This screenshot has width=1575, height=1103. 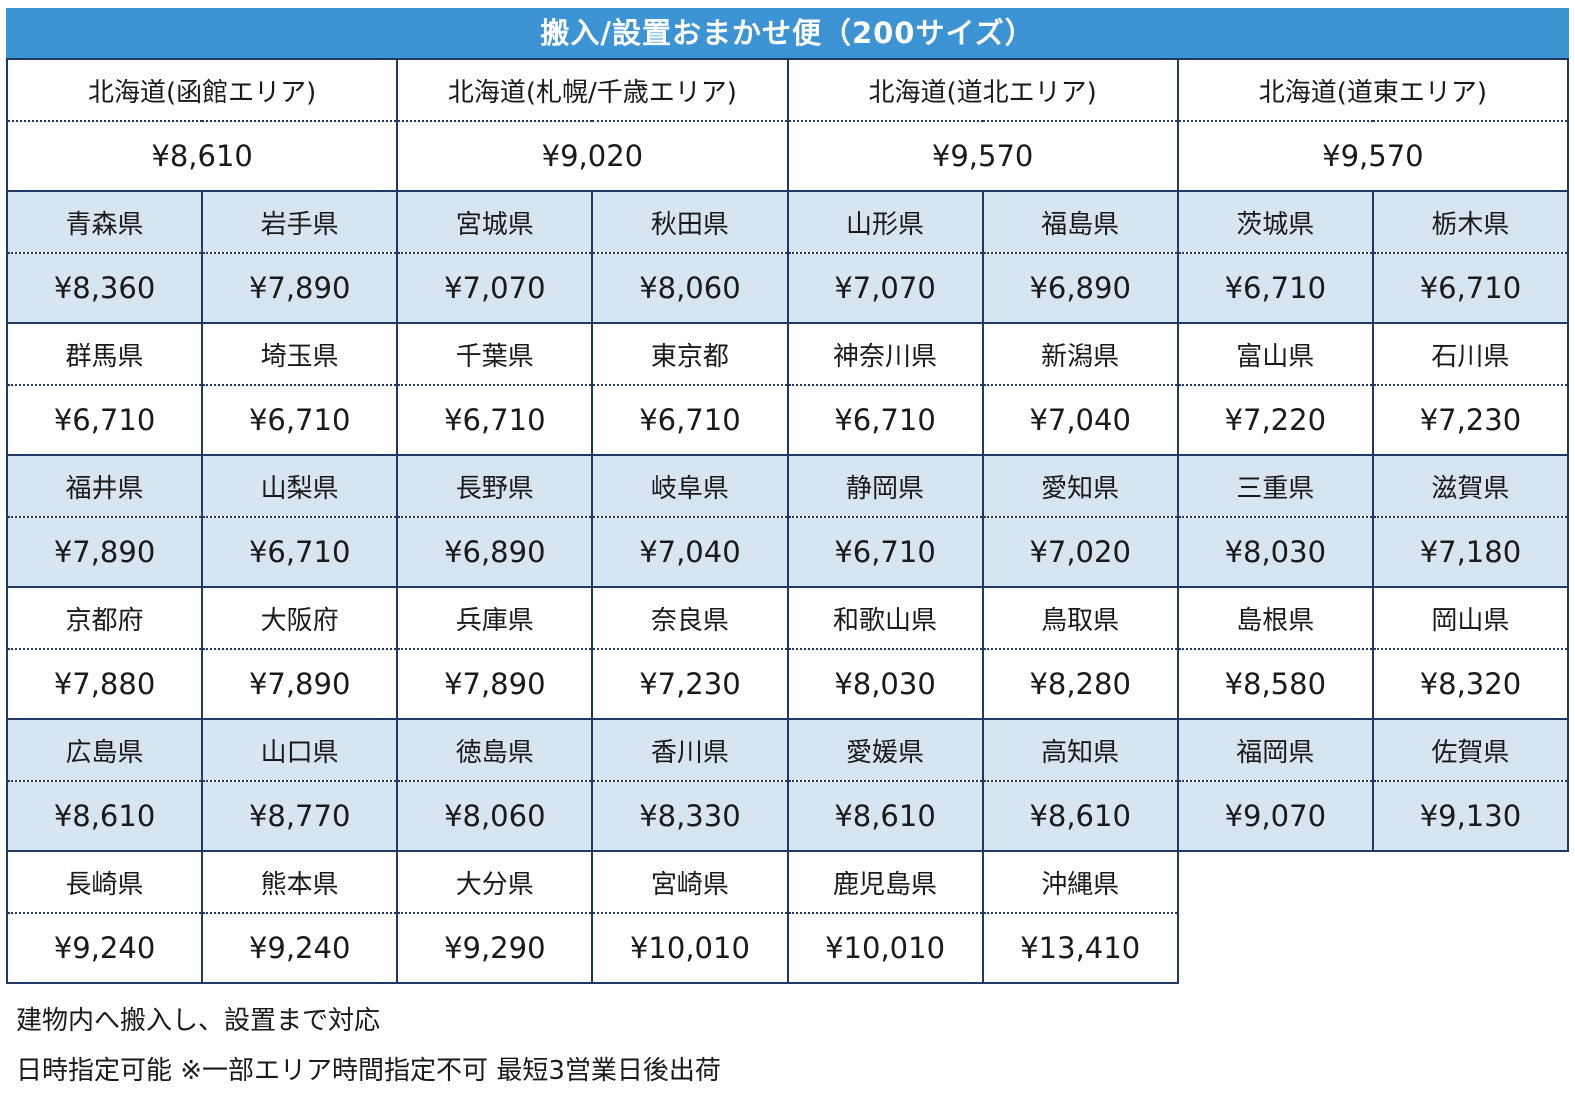 What do you see at coordinates (104, 750) in the screenshot?
I see `prefecture-name-cell: 広島県` at bounding box center [104, 750].